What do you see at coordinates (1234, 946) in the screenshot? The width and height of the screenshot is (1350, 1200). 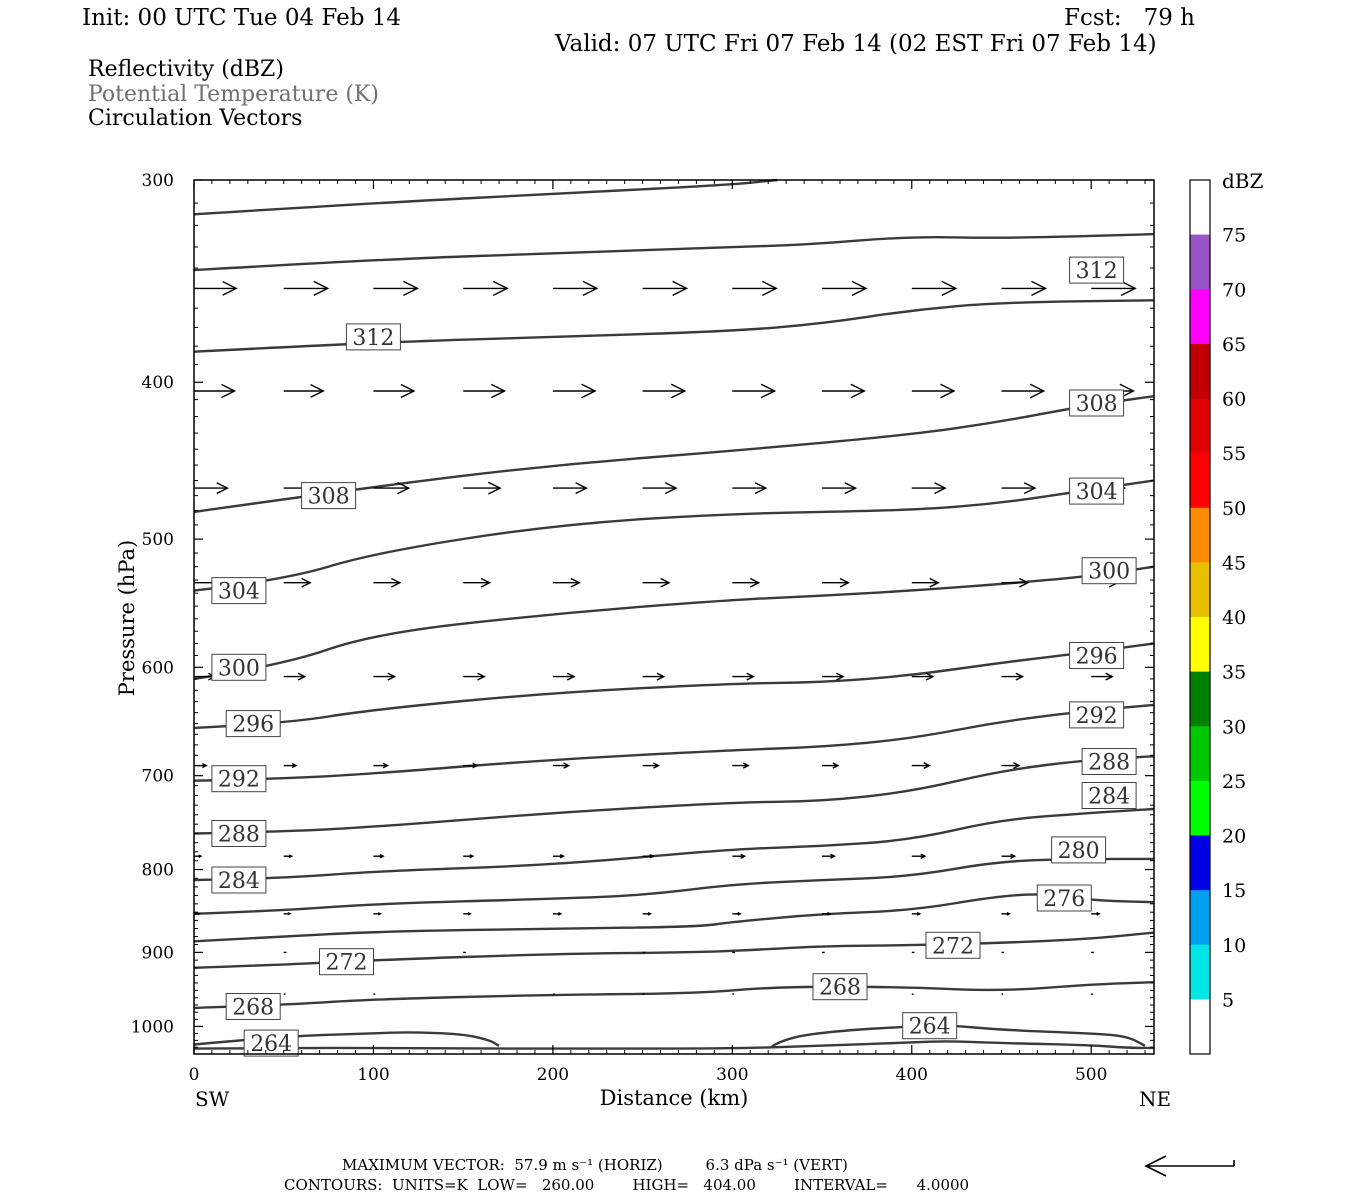 I see `colorbar-level: 10` at bounding box center [1234, 946].